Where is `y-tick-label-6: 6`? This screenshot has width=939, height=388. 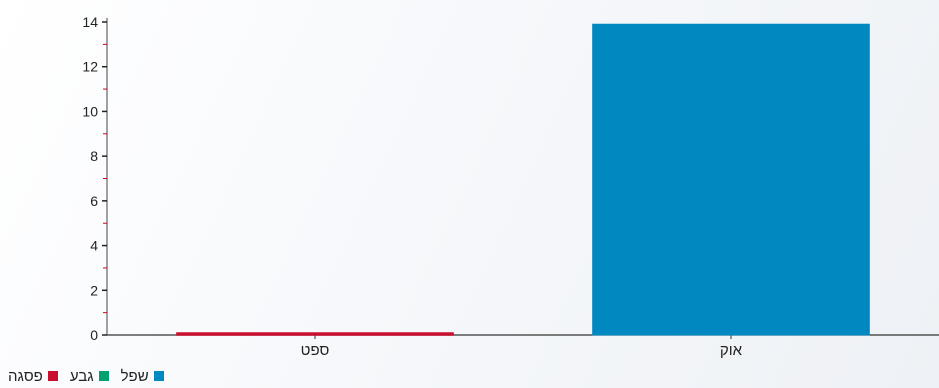 y-tick-label-6: 6 is located at coordinates (94, 201).